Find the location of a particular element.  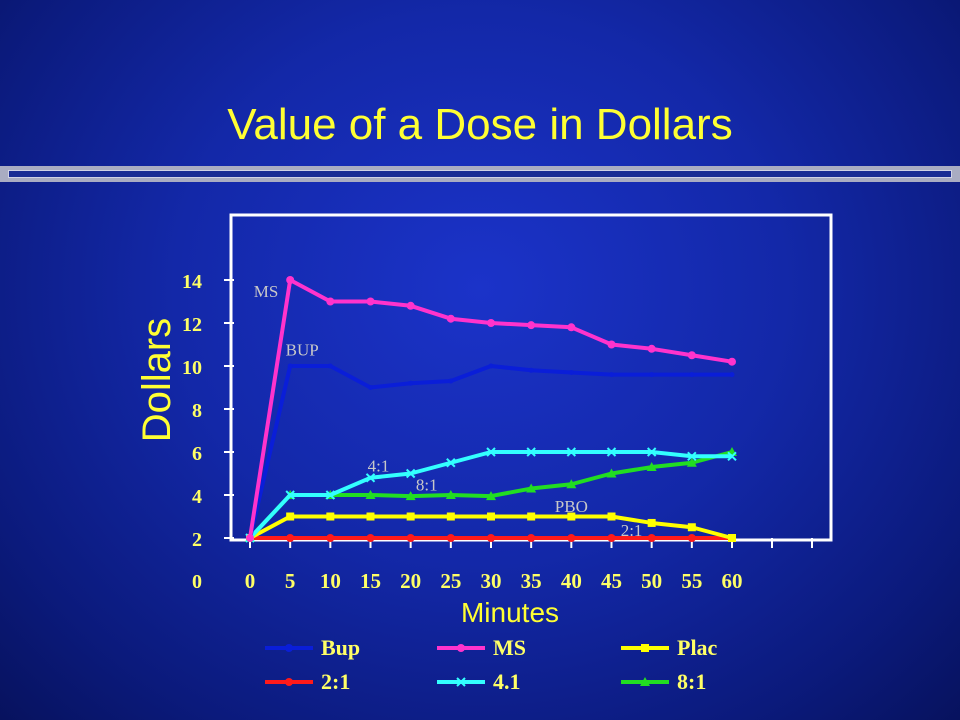

y-tick-label: 10 is located at coordinates (192, 368).